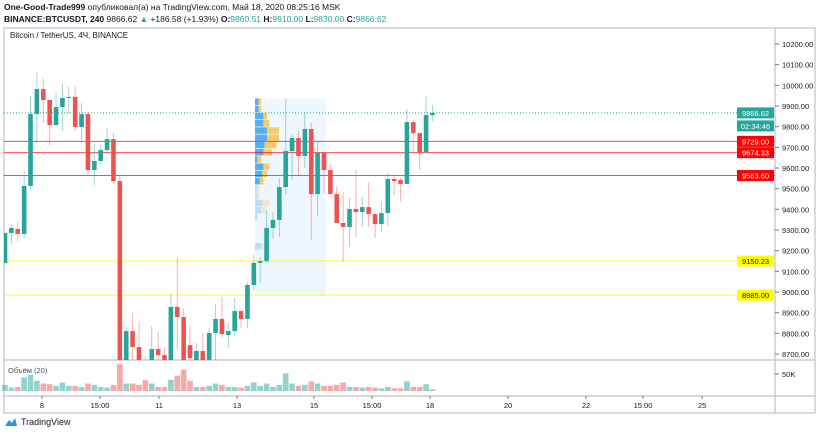 The image size is (820, 435). What do you see at coordinates (373, 403) in the screenshot?
I see `time-axis: 8 15:00 11 13 15 15:00 18 20 22 15:00 25` at bounding box center [373, 403].